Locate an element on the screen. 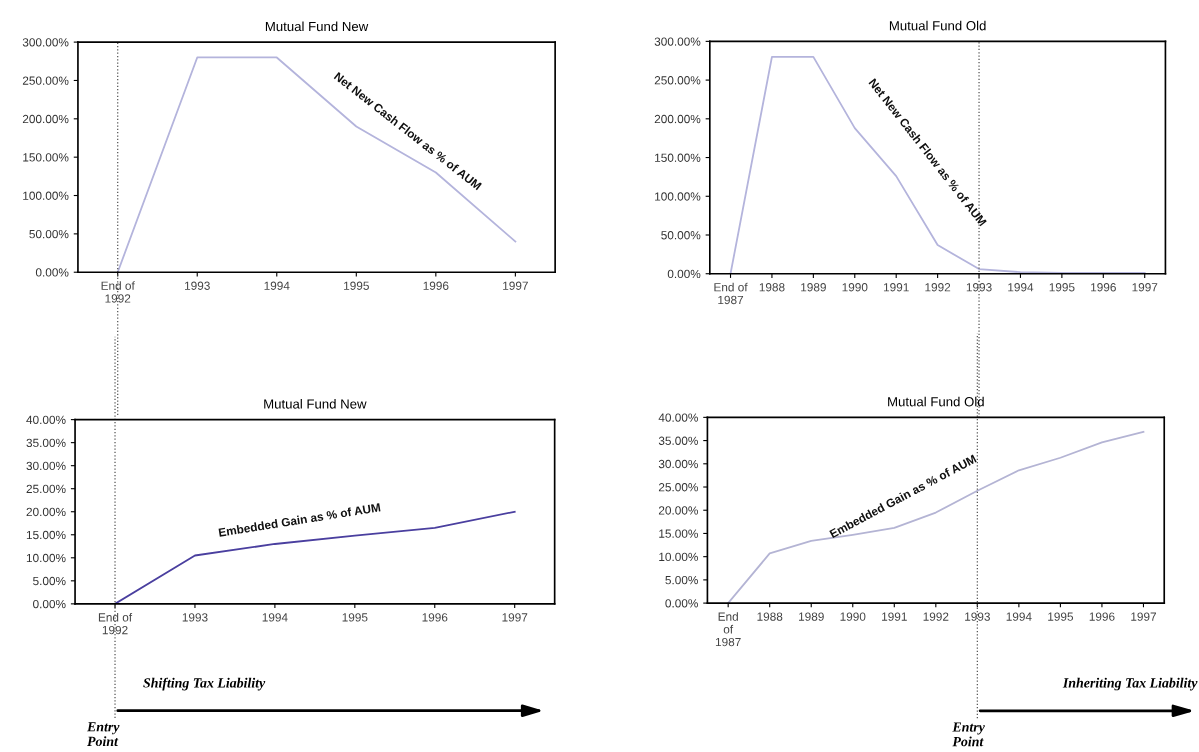 The width and height of the screenshot is (1199, 752). text: Shifting Tax Liability is located at coordinates (204, 684).